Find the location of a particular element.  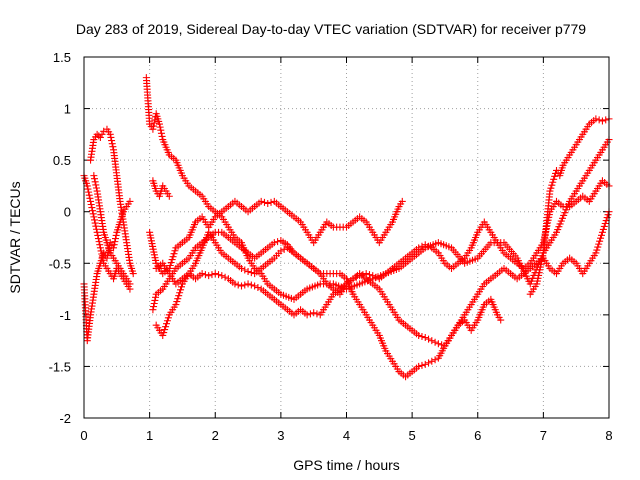

series-arc-b is located at coordinates (107, 232).